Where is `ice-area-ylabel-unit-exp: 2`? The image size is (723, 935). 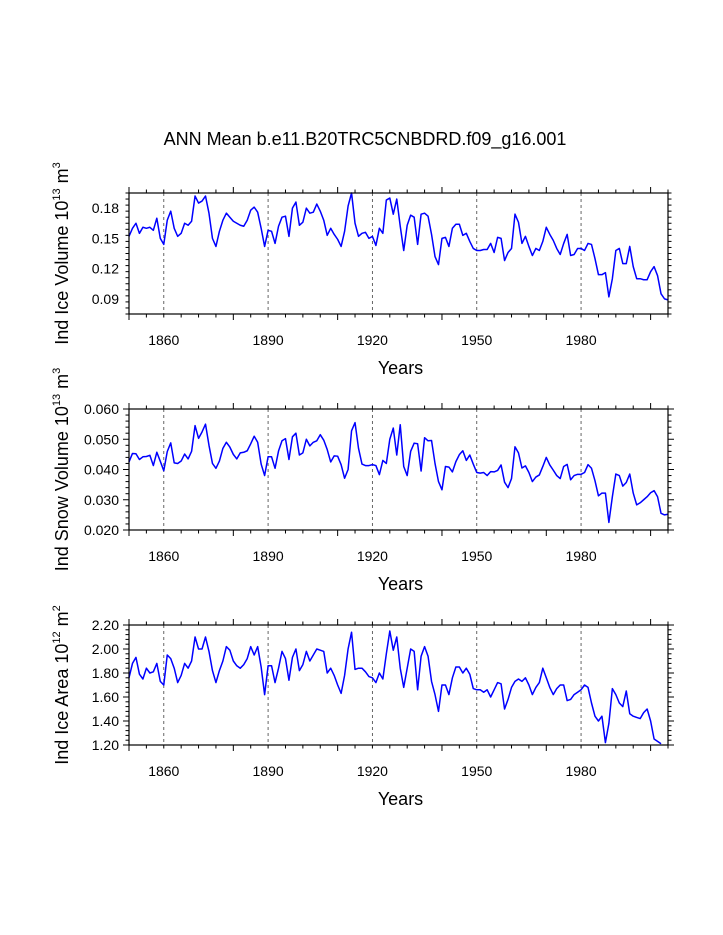 ice-area-ylabel-unit-exp: 2 is located at coordinates (57, 608).